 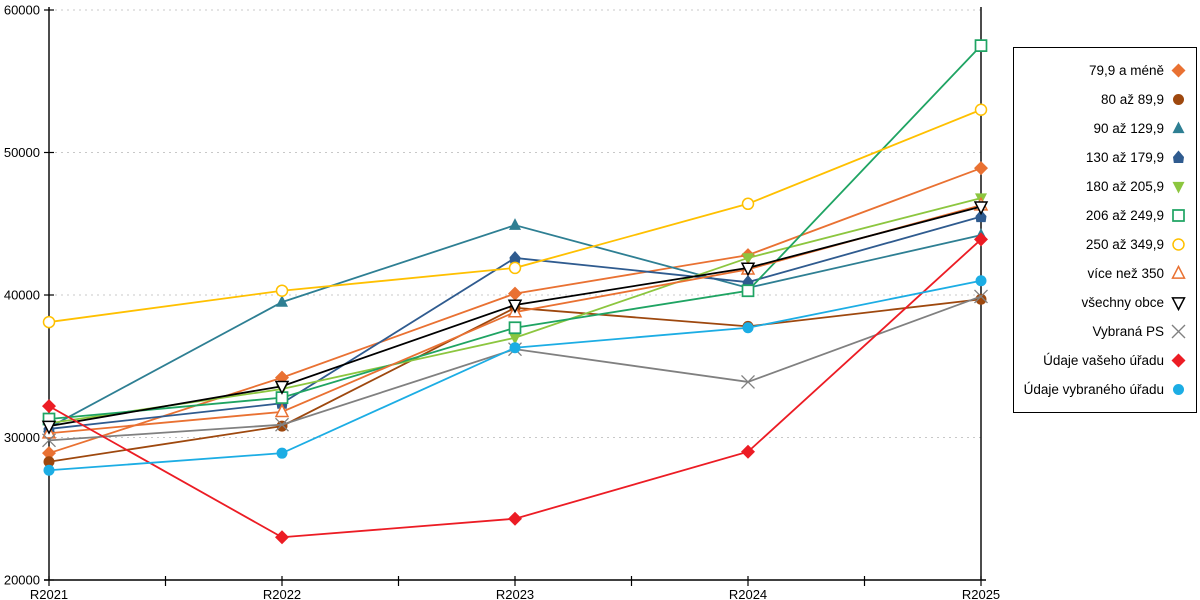 I want to click on x-tick-label: R2021, so click(x=49, y=593).